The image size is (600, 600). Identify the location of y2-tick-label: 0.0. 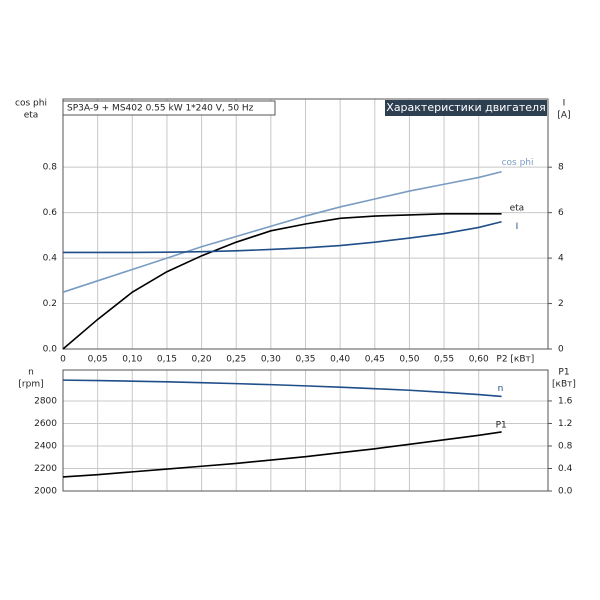
(565, 492).